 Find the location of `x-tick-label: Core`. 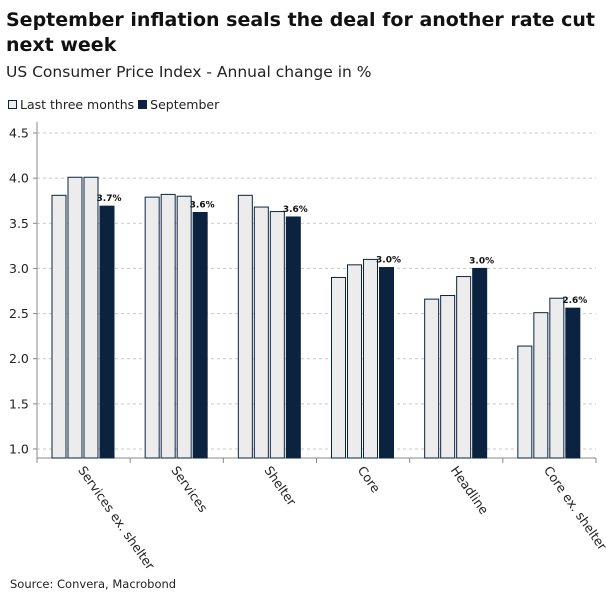

x-tick-label: Core is located at coordinates (369, 479).